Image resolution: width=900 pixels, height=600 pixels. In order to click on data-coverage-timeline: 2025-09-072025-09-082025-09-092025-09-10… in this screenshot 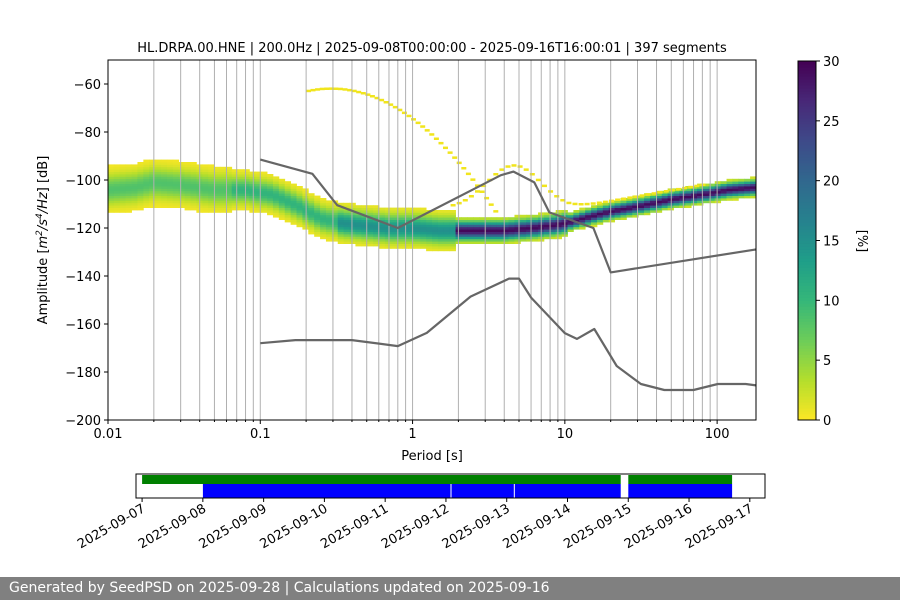, I will do `click(420, 512)`.